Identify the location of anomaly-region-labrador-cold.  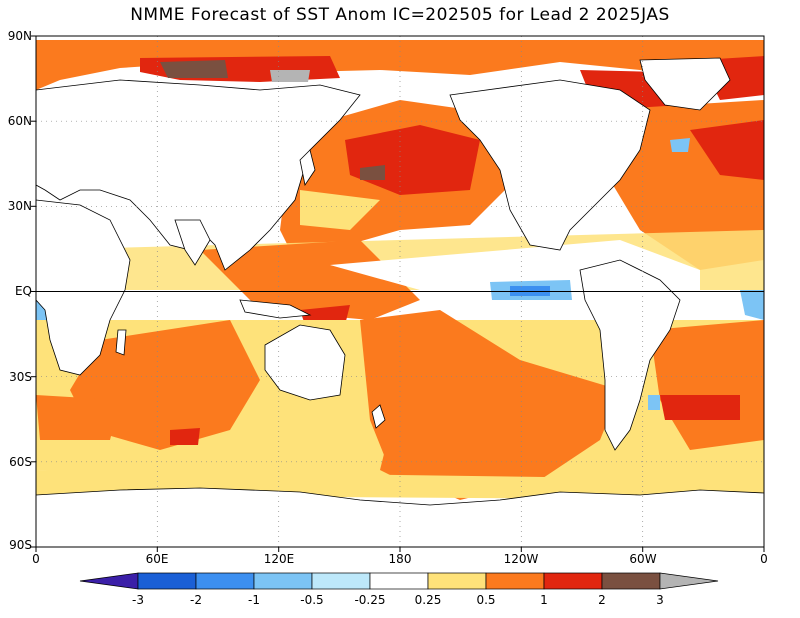
(680, 145).